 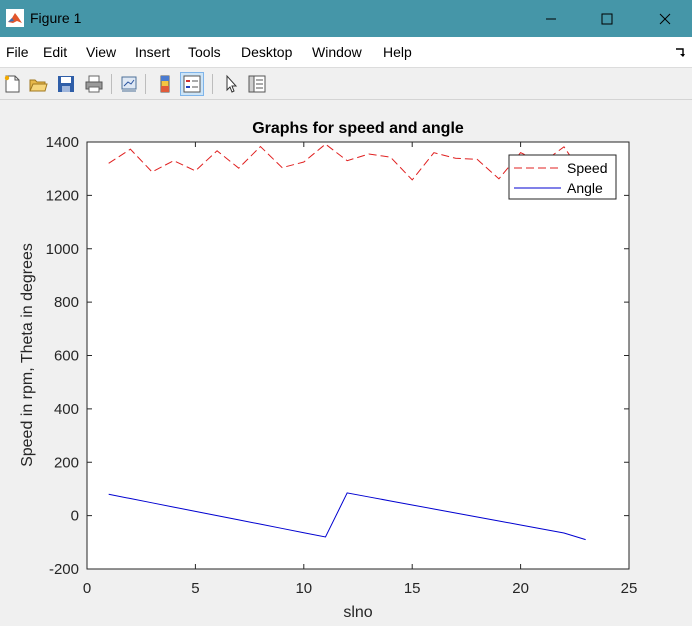 I want to click on close-icon, so click(x=665, y=18).